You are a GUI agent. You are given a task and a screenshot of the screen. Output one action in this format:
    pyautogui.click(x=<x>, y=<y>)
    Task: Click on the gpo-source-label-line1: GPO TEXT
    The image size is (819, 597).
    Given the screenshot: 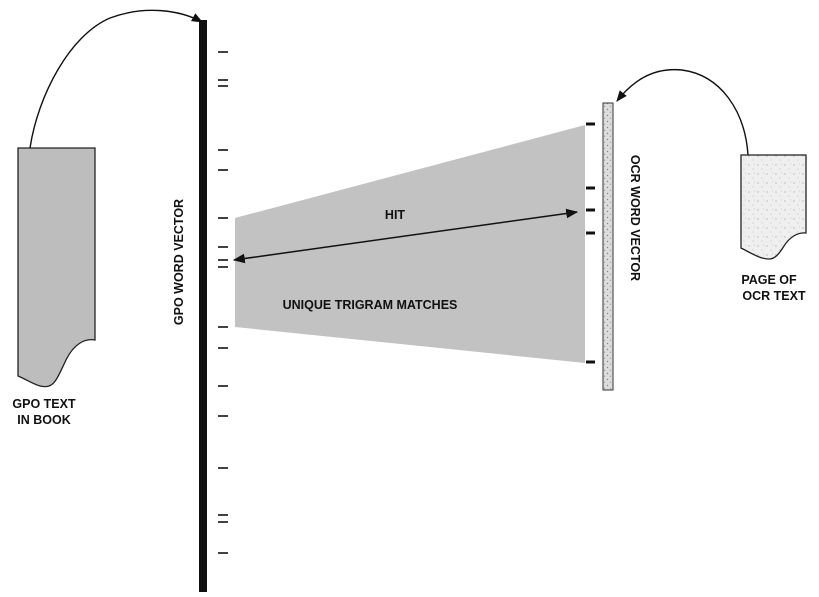 What is the action you would take?
    pyautogui.click(x=44, y=404)
    